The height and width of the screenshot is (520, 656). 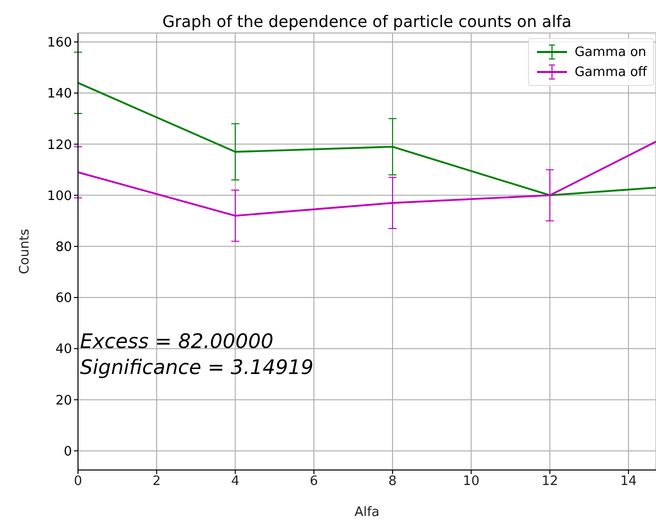 What do you see at coordinates (156, 482) in the screenshot?
I see `x-tick-label: 2` at bounding box center [156, 482].